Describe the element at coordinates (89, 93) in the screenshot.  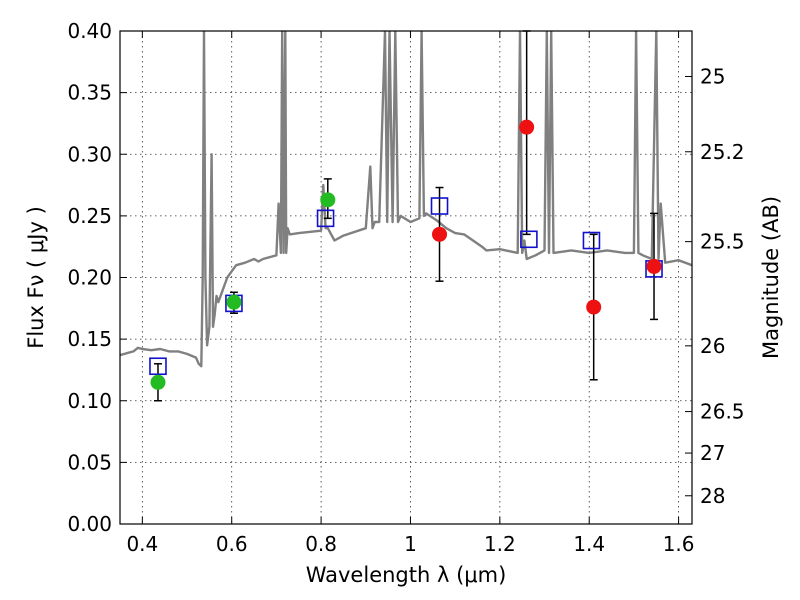
I see `y-tick-label: 0.35` at that location.